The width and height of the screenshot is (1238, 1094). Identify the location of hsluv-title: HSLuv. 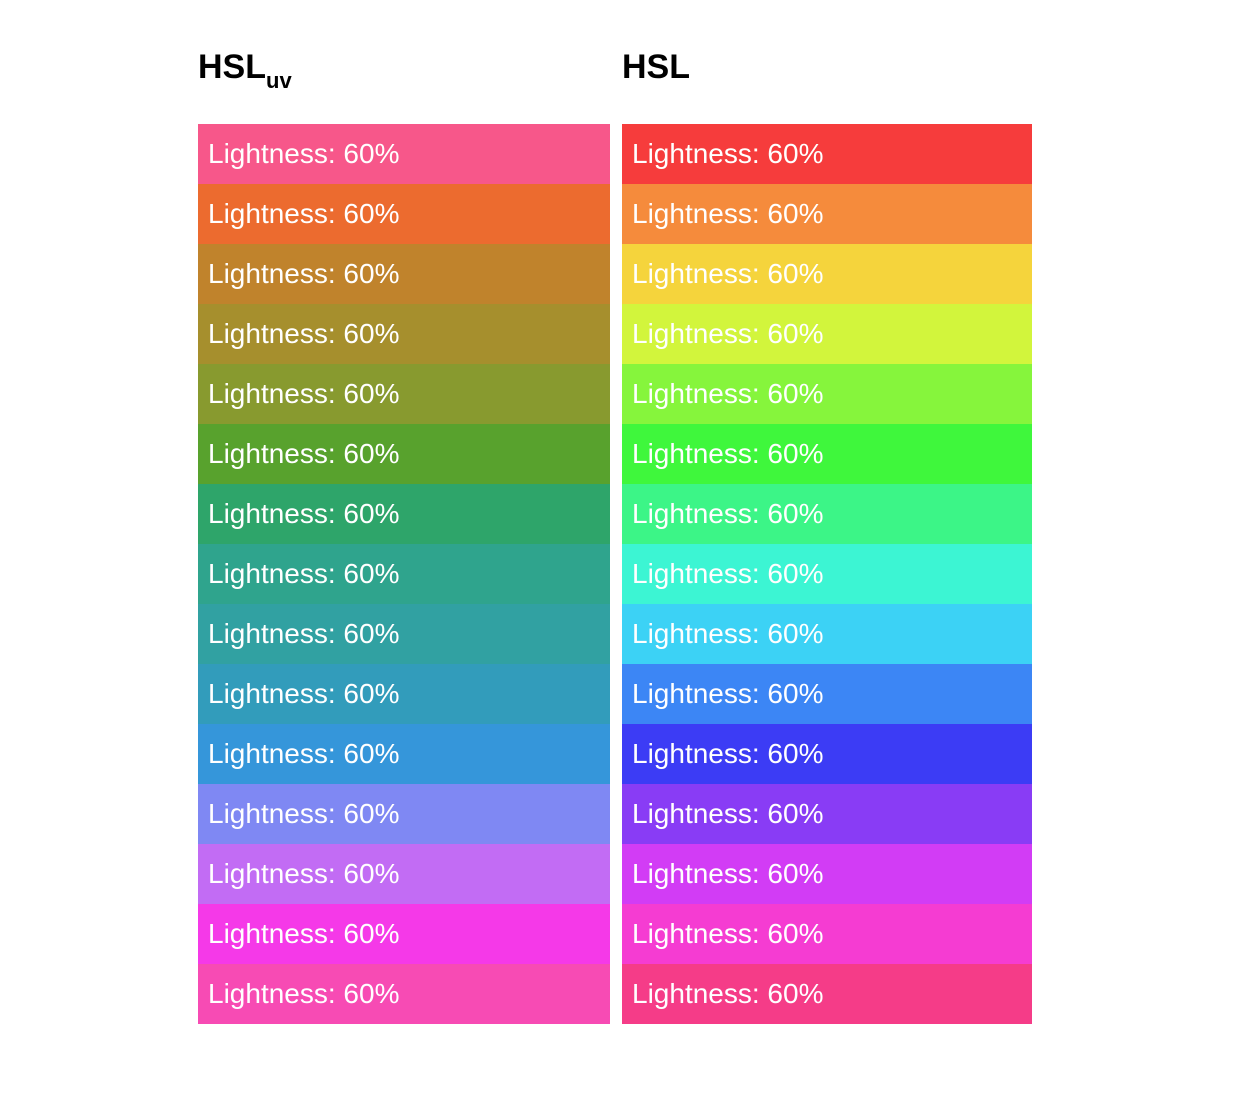
(245, 71).